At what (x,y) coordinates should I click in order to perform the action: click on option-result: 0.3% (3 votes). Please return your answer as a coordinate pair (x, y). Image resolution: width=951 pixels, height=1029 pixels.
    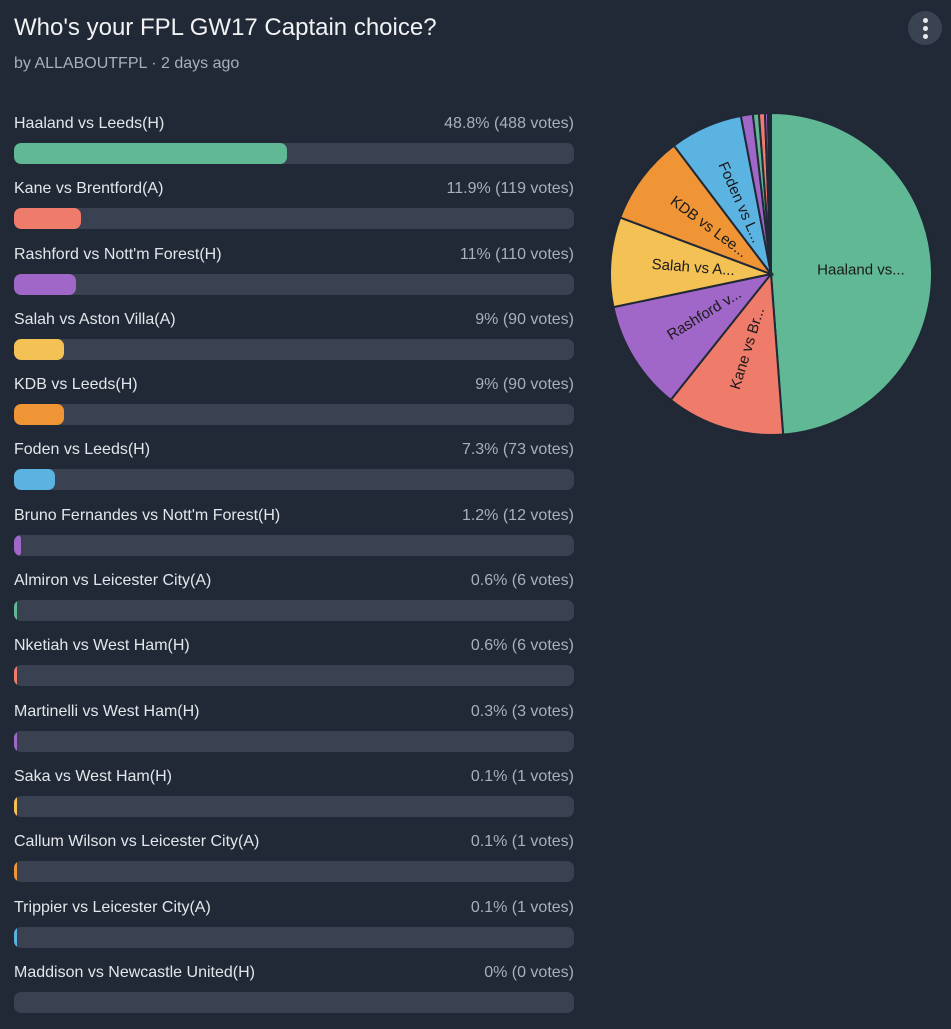
    Looking at the image, I should click on (522, 711).